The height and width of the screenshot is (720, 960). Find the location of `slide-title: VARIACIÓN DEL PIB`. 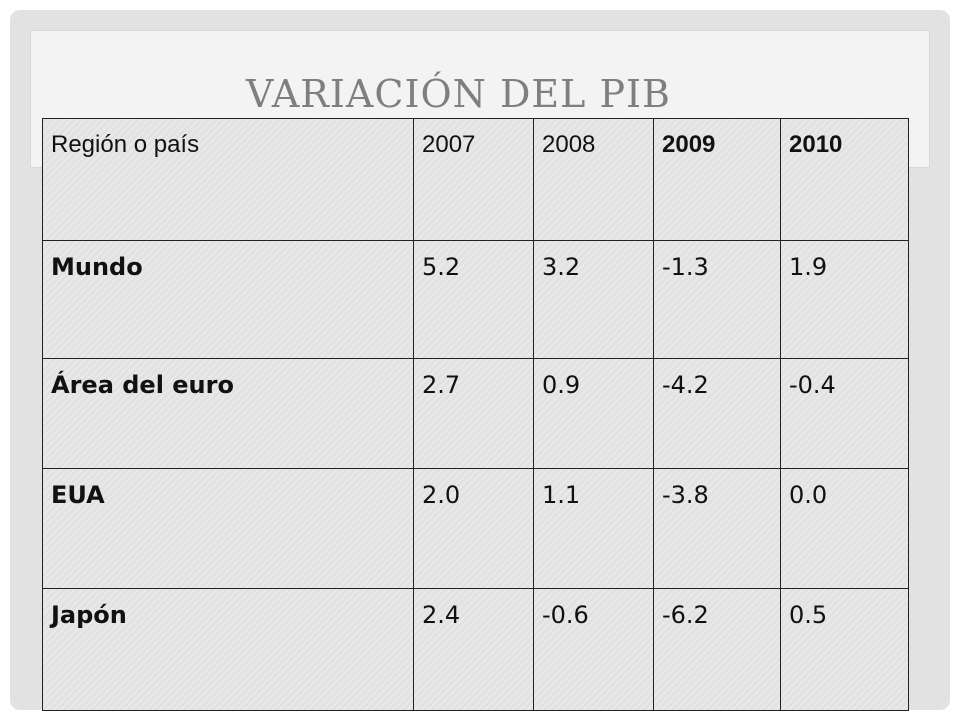

slide-title: VARIACIÓN DEL PIB is located at coordinates (458, 94).